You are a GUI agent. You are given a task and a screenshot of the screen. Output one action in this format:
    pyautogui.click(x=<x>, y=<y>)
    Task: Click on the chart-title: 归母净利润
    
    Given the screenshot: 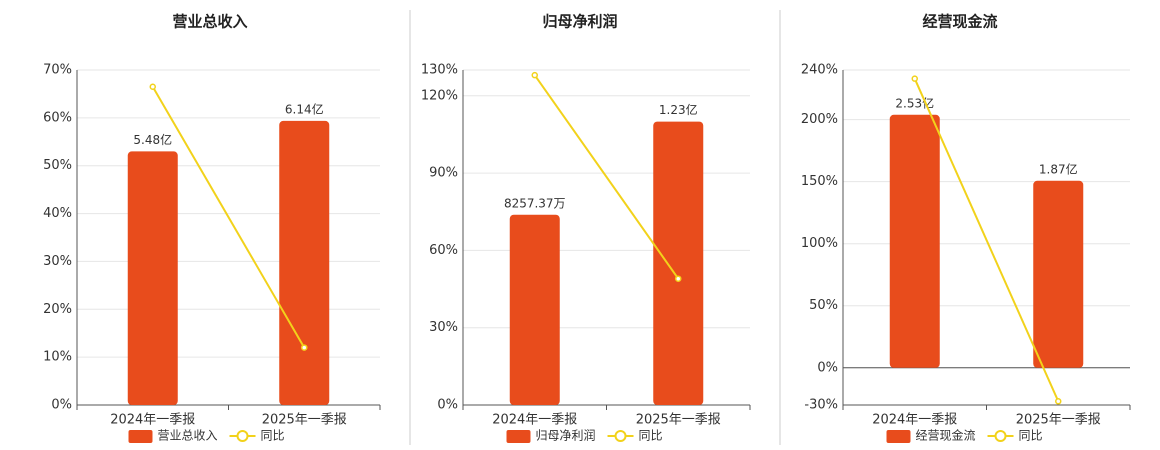 What is the action you would take?
    pyautogui.click(x=579, y=22)
    